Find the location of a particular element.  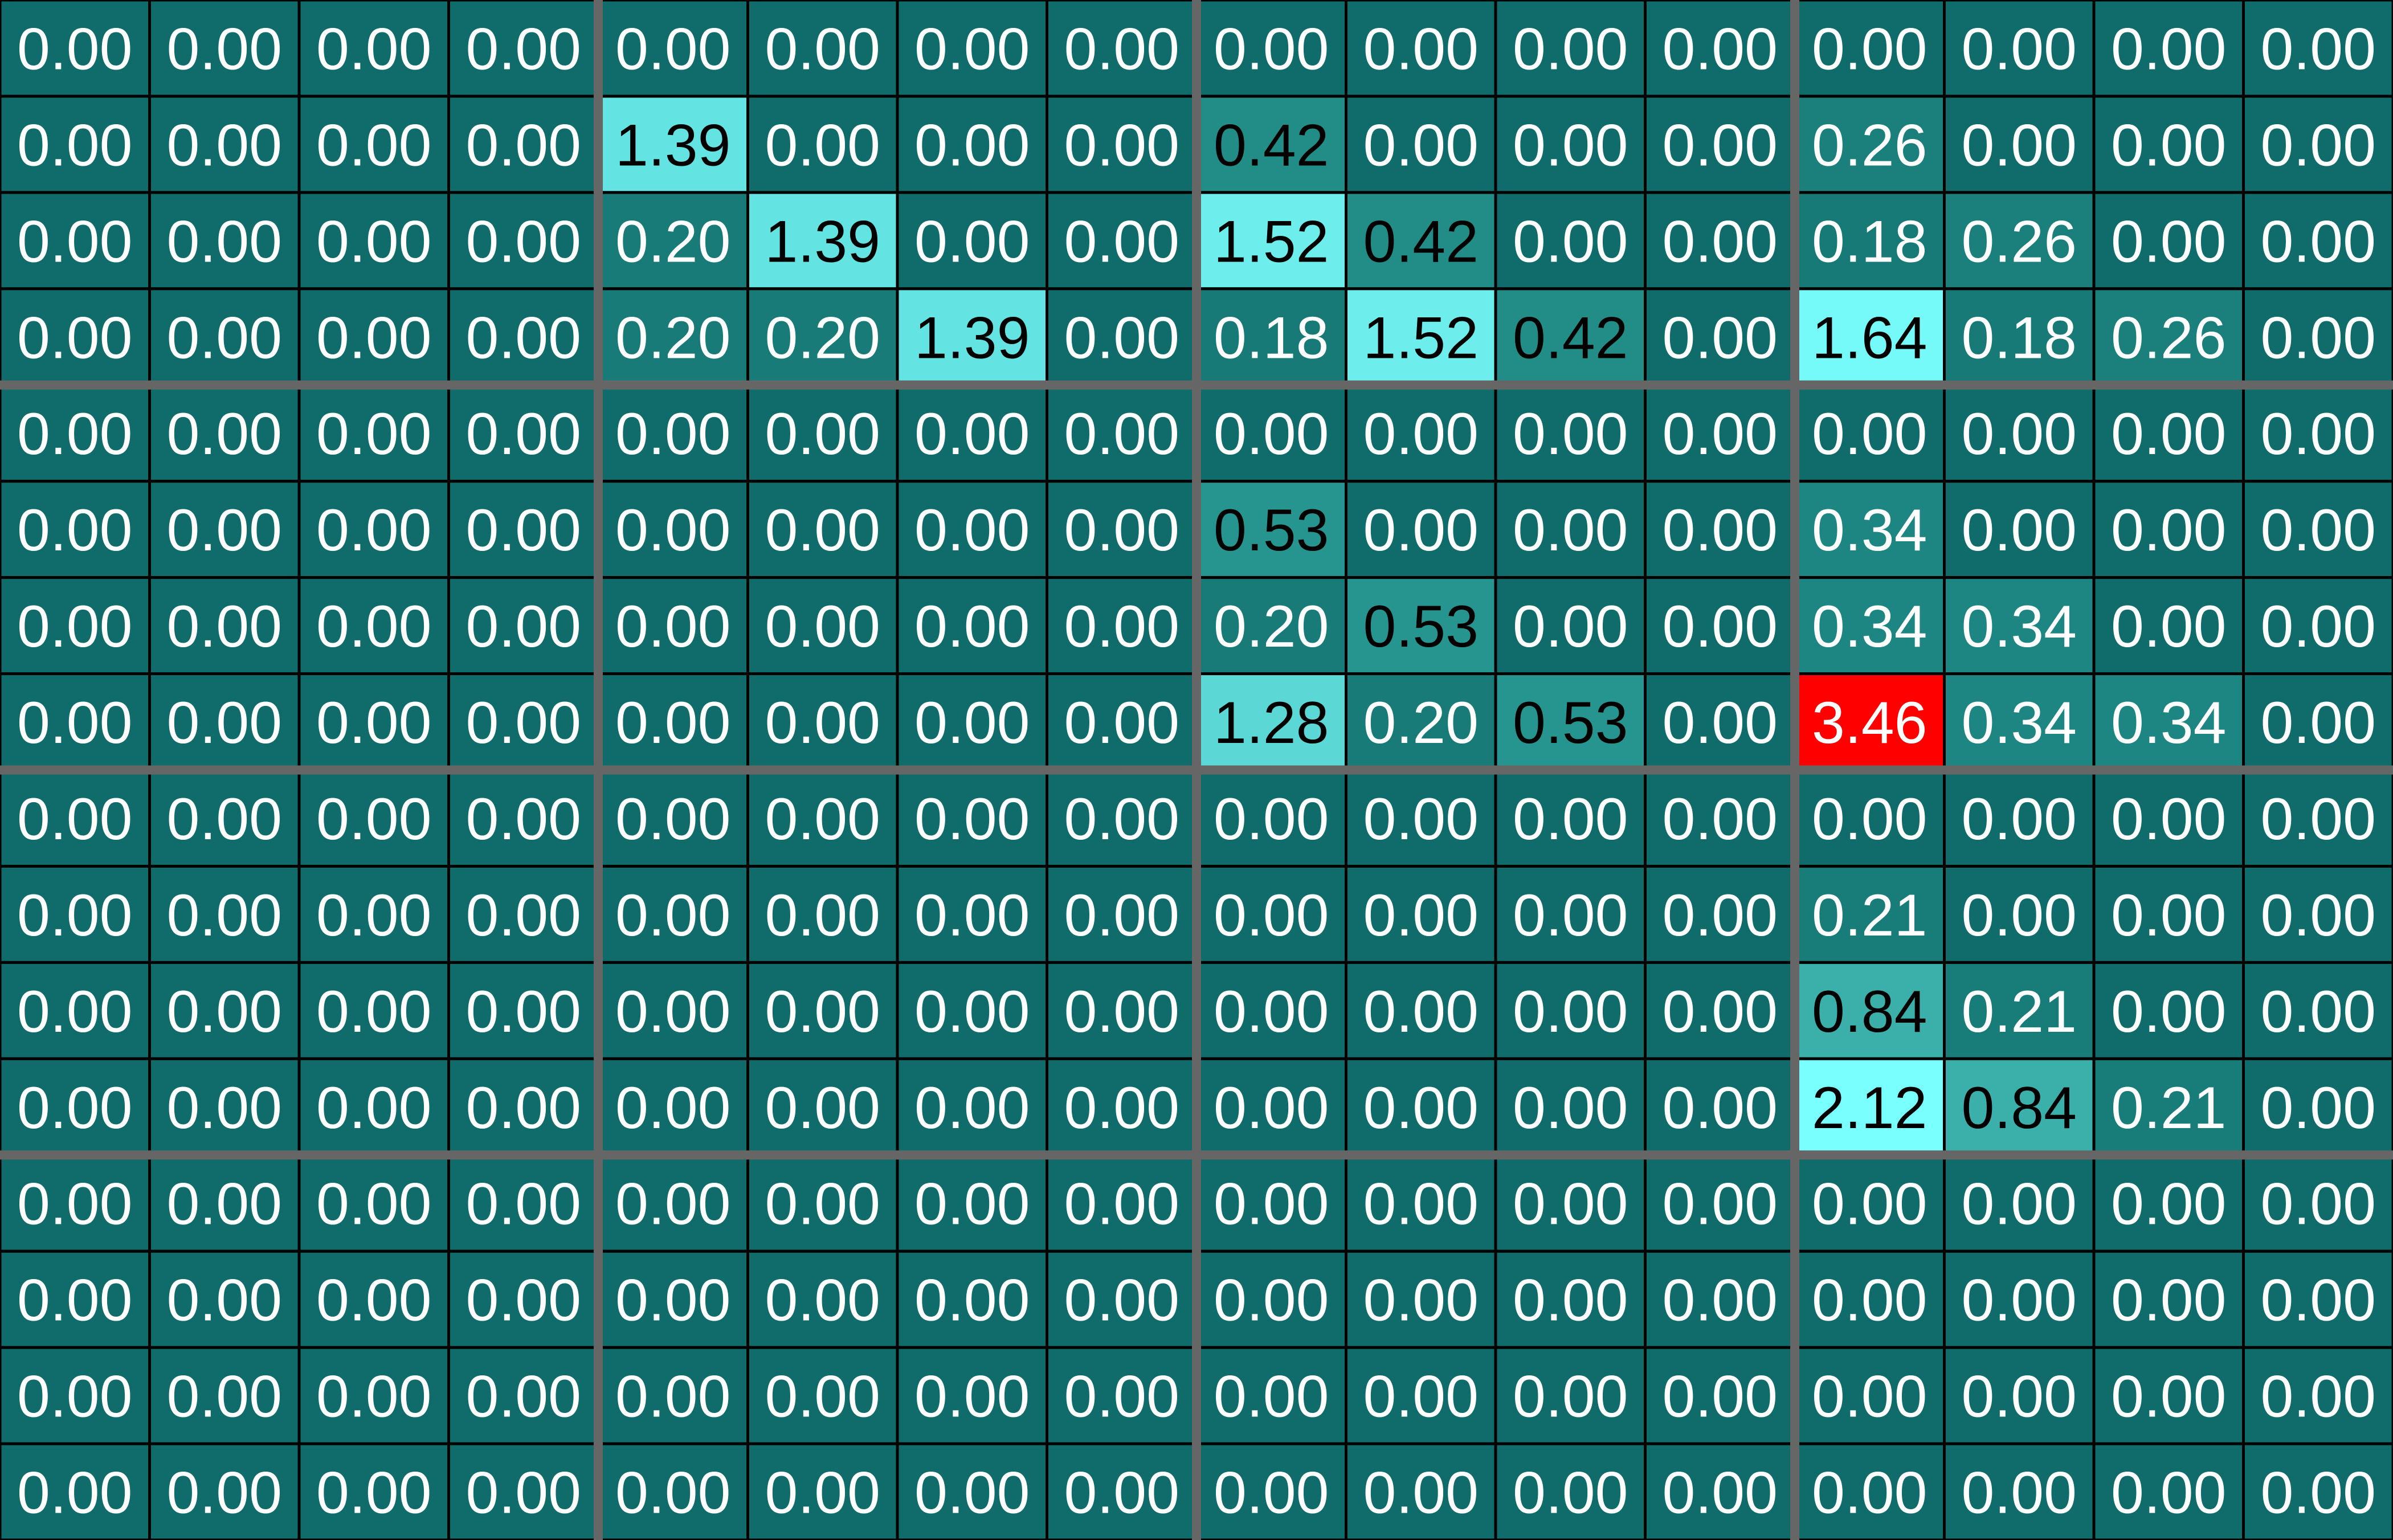

heatmap-cell-r3-c12 is located at coordinates (1870, 337).